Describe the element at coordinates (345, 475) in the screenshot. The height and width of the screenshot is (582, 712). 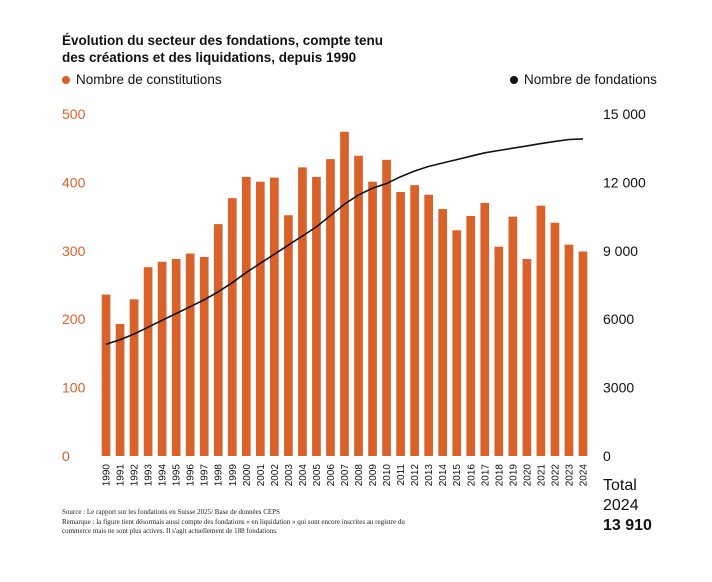
I see `x-tick-label: 2007` at that location.